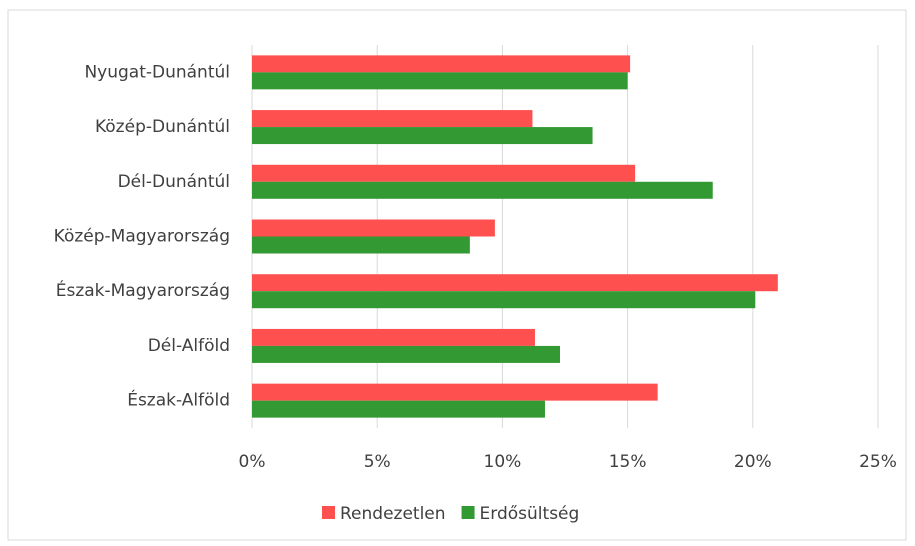 The image size is (915, 546). I want to click on x-tick-label: 25%, so click(878, 462).